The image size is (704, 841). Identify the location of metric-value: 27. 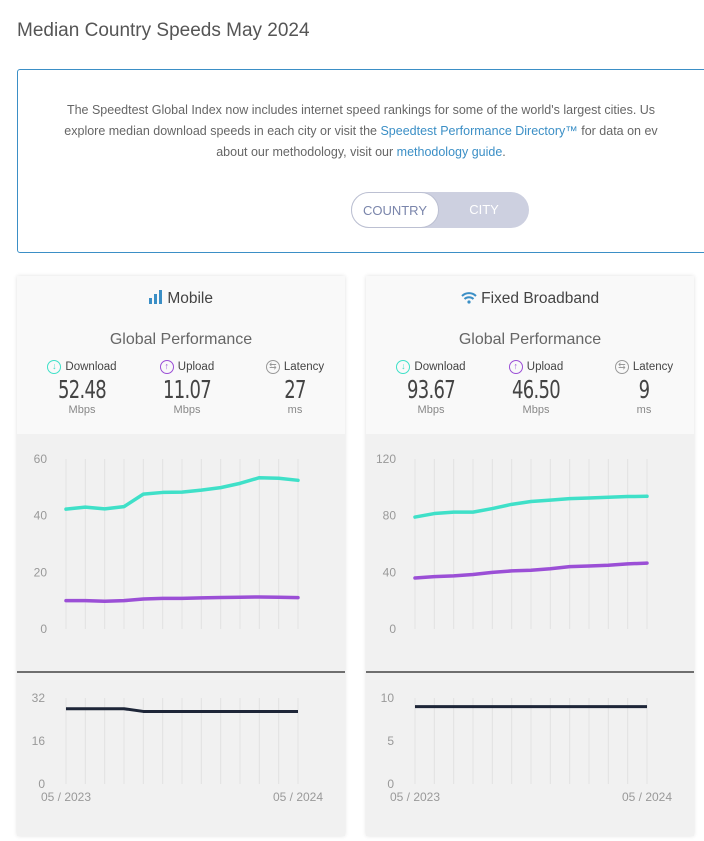
(295, 390).